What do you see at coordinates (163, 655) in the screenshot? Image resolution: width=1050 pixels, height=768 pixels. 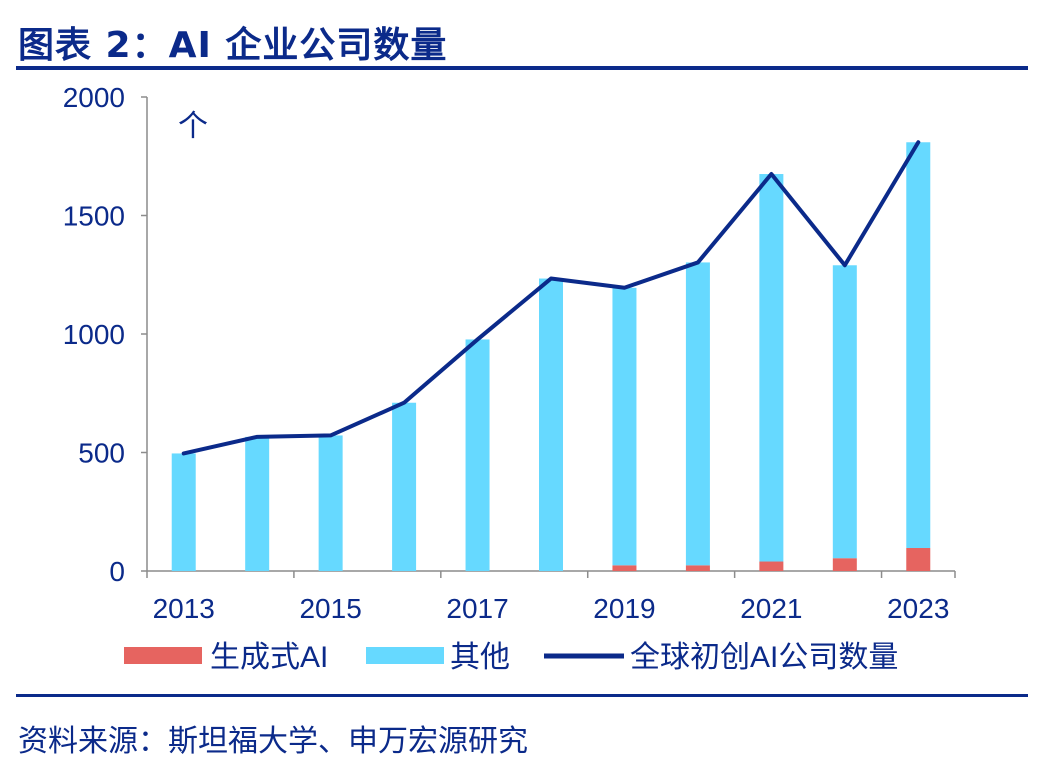 I see `legend-swatch-genai` at bounding box center [163, 655].